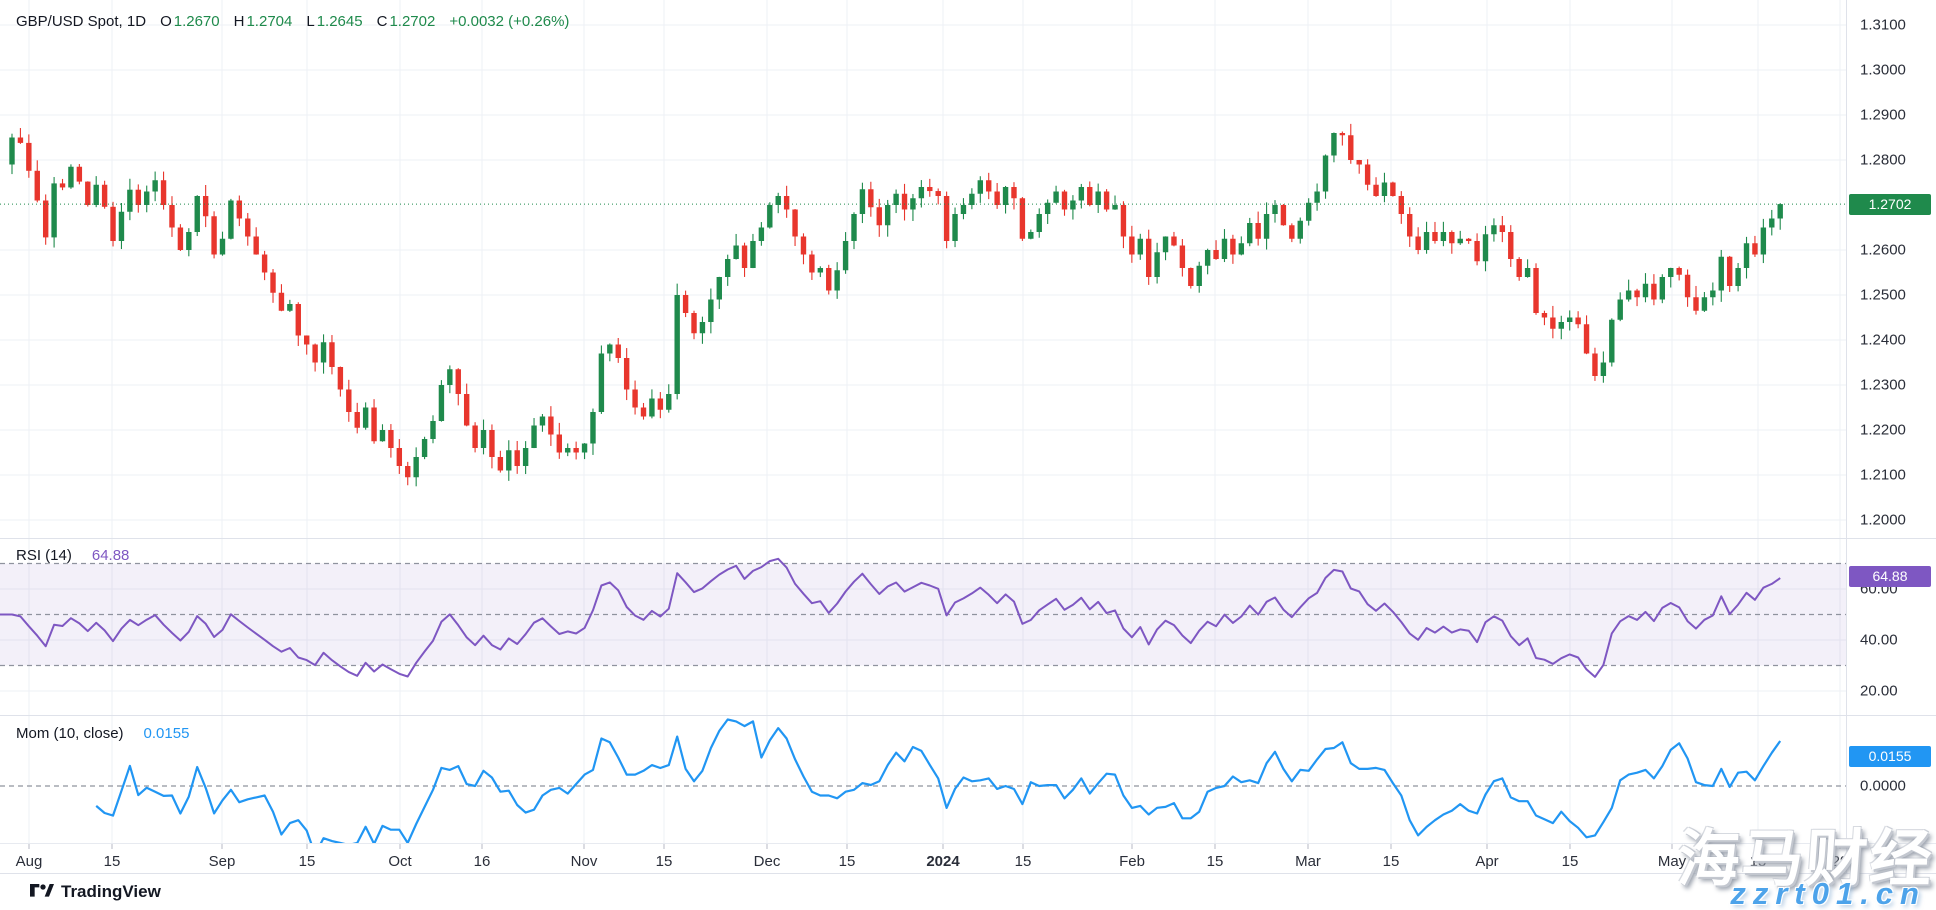  I want to click on ohlc-close: C 1.2702, so click(406, 21).